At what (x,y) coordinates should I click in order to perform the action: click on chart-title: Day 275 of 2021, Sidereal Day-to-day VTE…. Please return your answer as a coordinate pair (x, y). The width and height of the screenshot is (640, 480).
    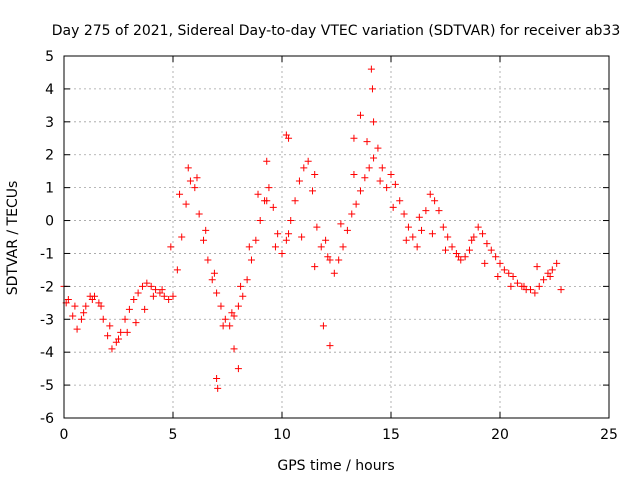
    Looking at the image, I should click on (336, 31).